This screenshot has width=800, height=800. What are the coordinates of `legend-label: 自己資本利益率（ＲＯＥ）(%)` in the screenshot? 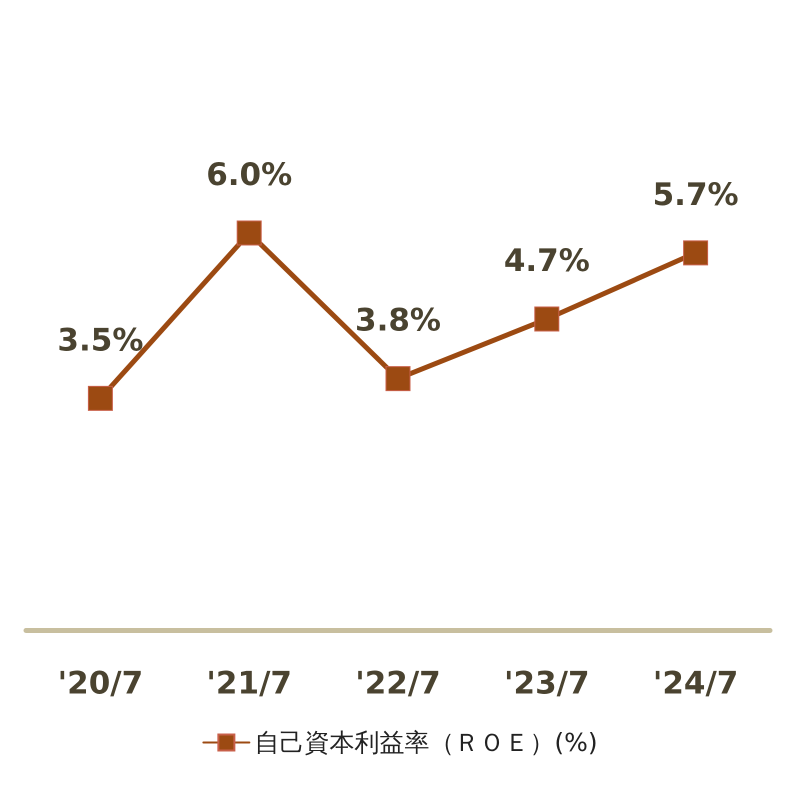 It's located at (426, 742).